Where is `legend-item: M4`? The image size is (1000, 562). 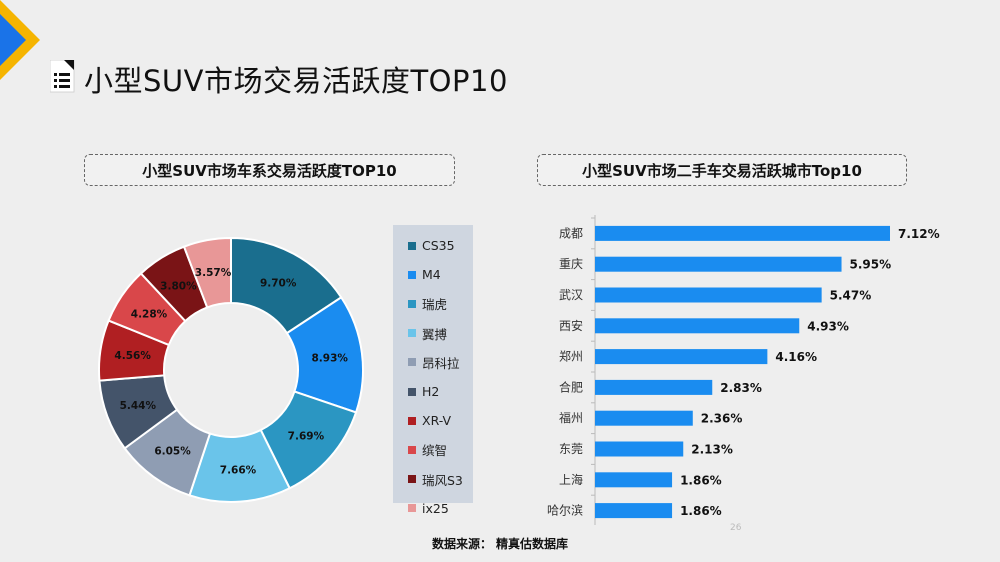
legend-item: M4 is located at coordinates (440, 274).